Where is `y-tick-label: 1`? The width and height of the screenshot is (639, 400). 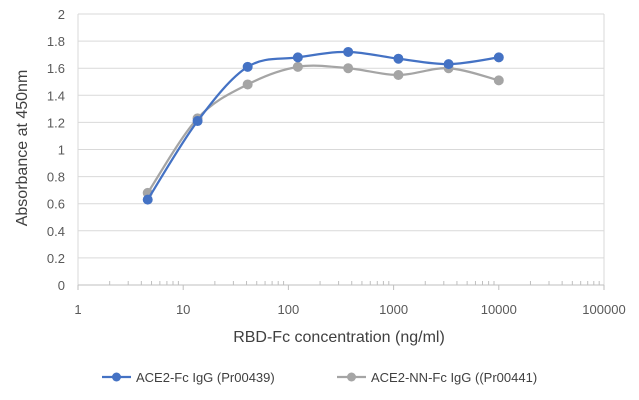
y-tick-label: 1 is located at coordinates (61, 150).